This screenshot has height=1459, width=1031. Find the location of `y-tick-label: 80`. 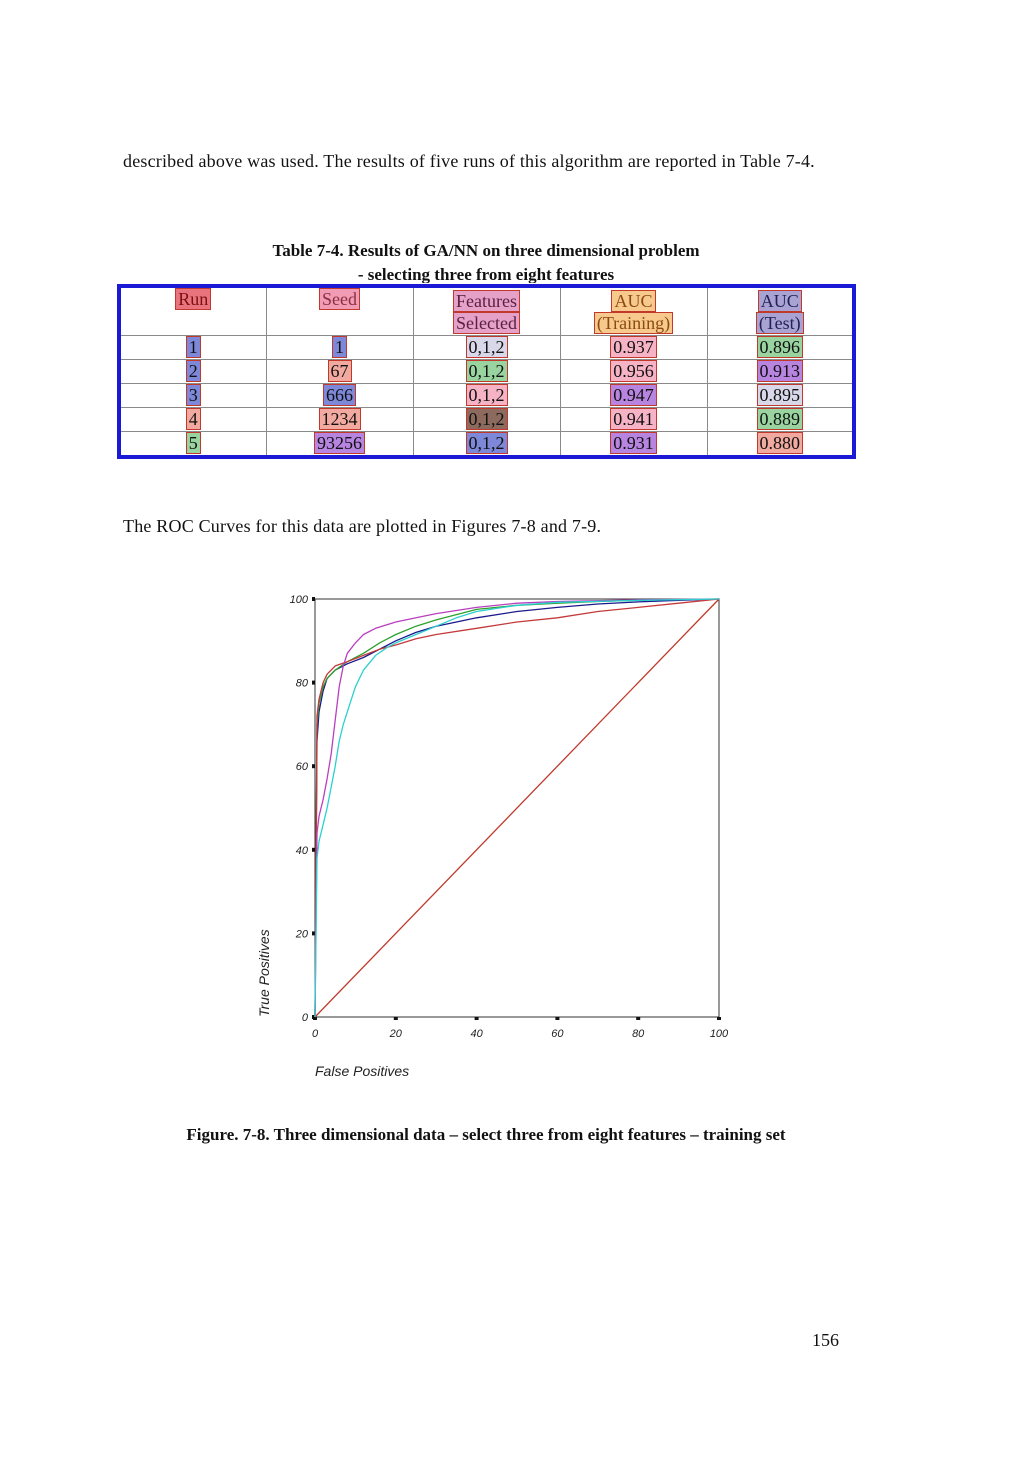

y-tick-label: 80 is located at coordinates (302, 684).